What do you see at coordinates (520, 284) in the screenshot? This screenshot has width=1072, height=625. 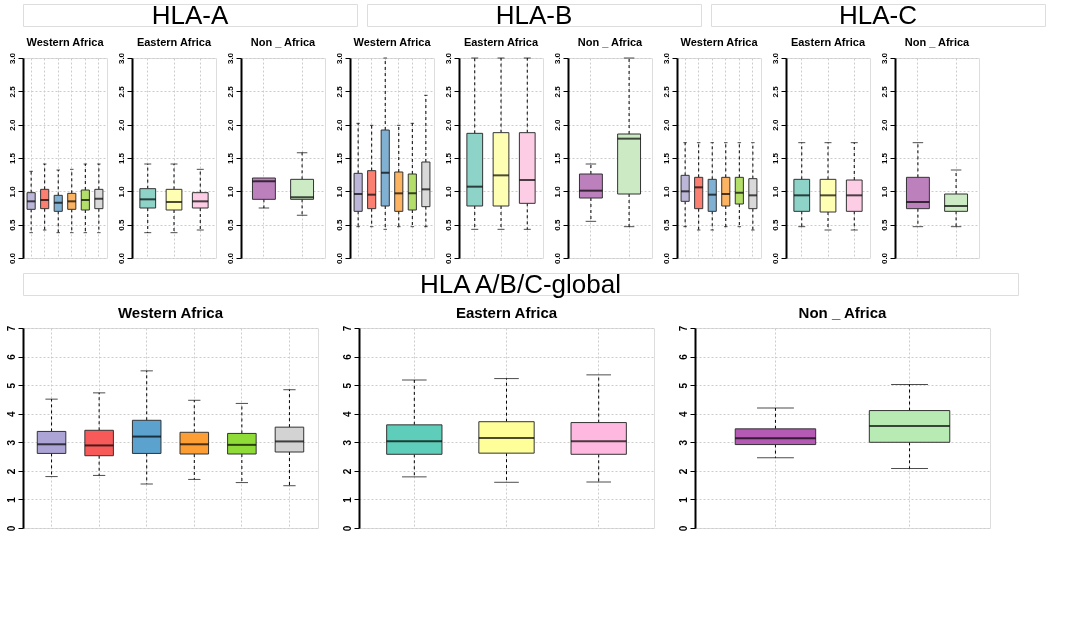 I see `text: HLA A/B/C-global` at bounding box center [520, 284].